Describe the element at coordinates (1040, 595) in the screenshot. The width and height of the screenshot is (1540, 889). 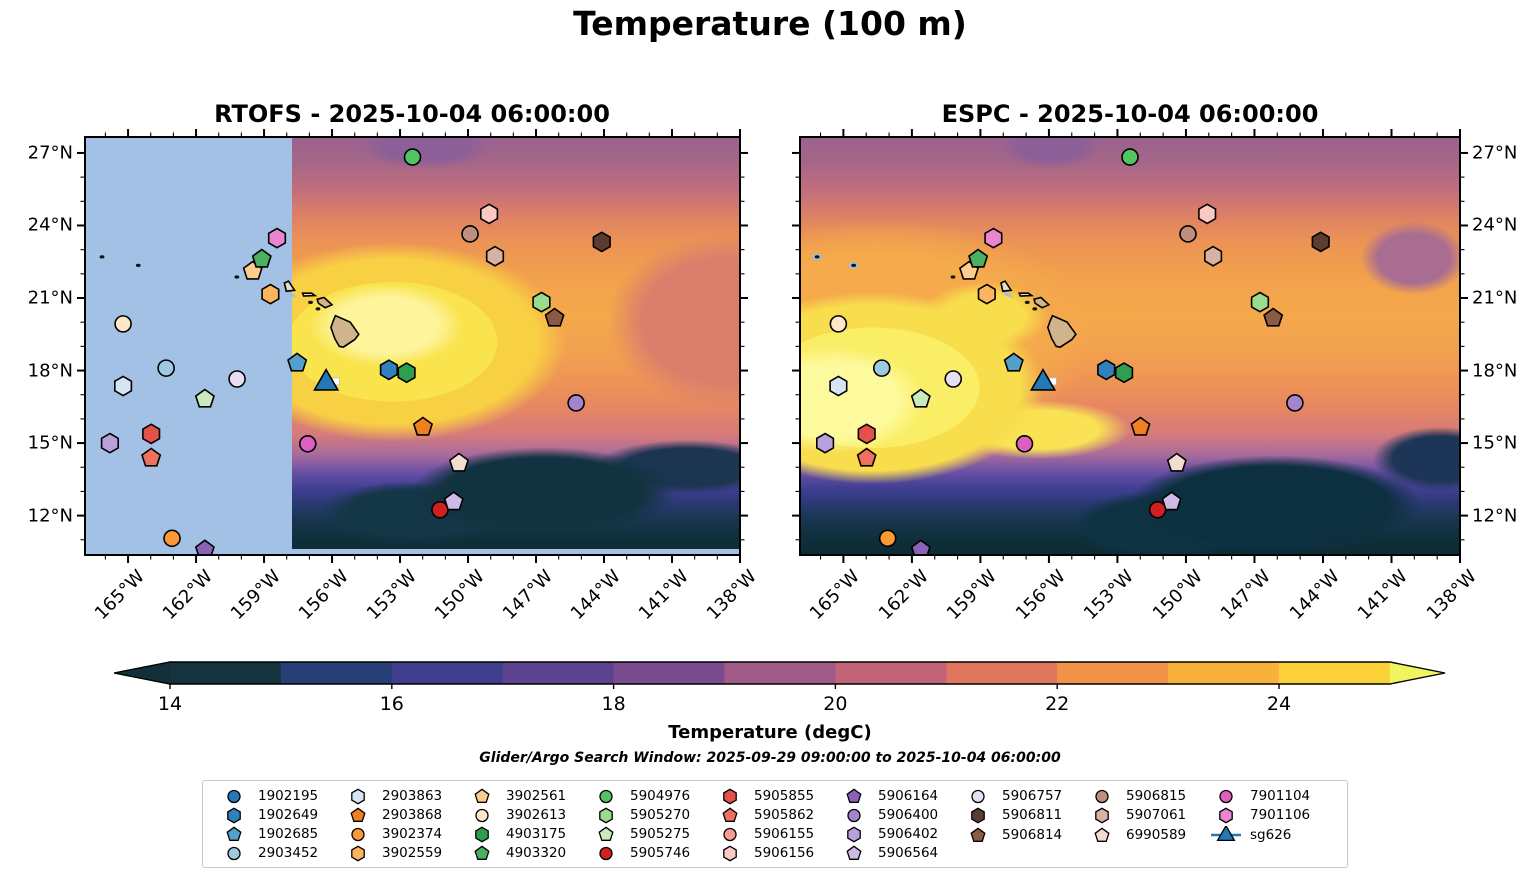
I see `lon-tick-label-espc-156: 156°W` at that location.